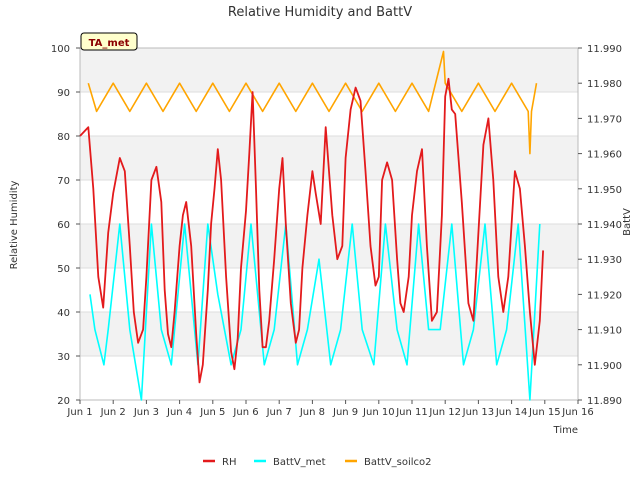 This screenshot has height=480, width=640. Describe the element at coordinates (565, 430) in the screenshot. I see `x-axis-label: Time` at that location.